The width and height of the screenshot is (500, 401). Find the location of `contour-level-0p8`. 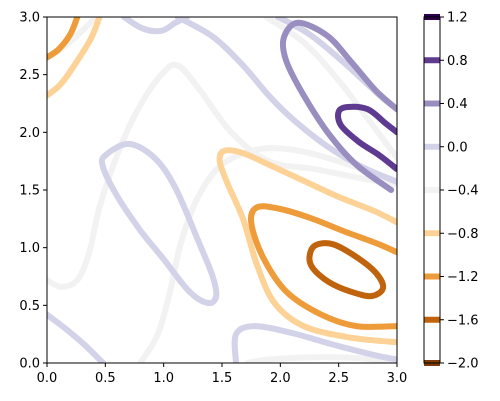

contour-level-0p8 is located at coordinates (366, 138).